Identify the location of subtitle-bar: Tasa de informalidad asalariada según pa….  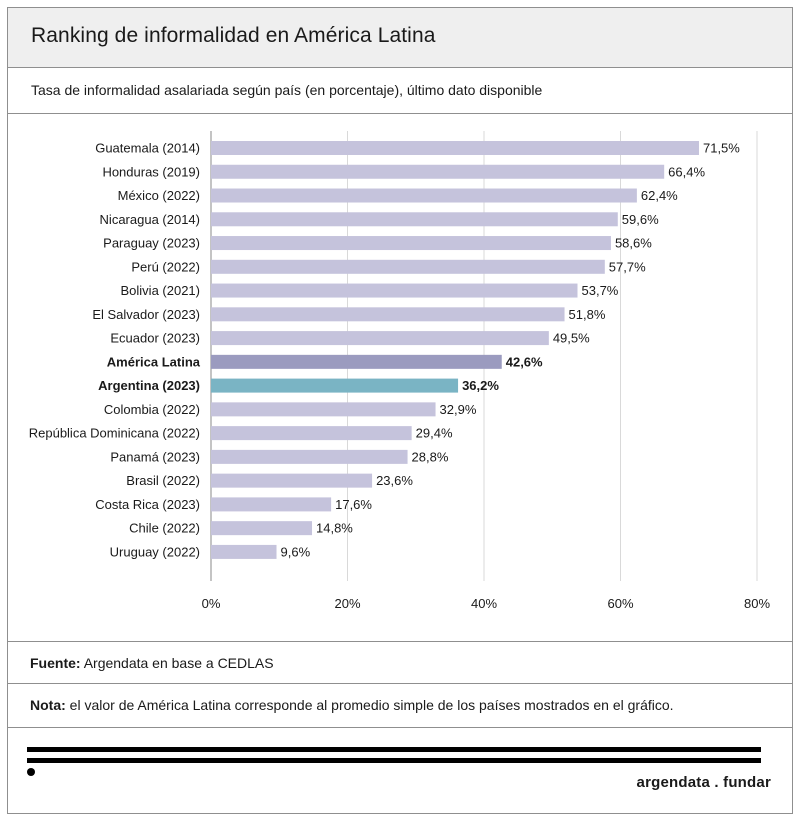
(400, 91).